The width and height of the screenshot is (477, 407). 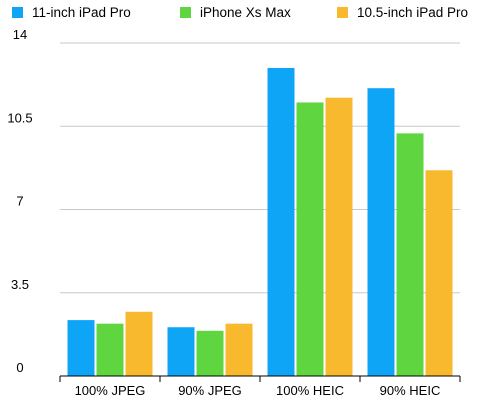 What do you see at coordinates (185, 12) in the screenshot?
I see `legend-swatch-iphone-xs-max` at bounding box center [185, 12].